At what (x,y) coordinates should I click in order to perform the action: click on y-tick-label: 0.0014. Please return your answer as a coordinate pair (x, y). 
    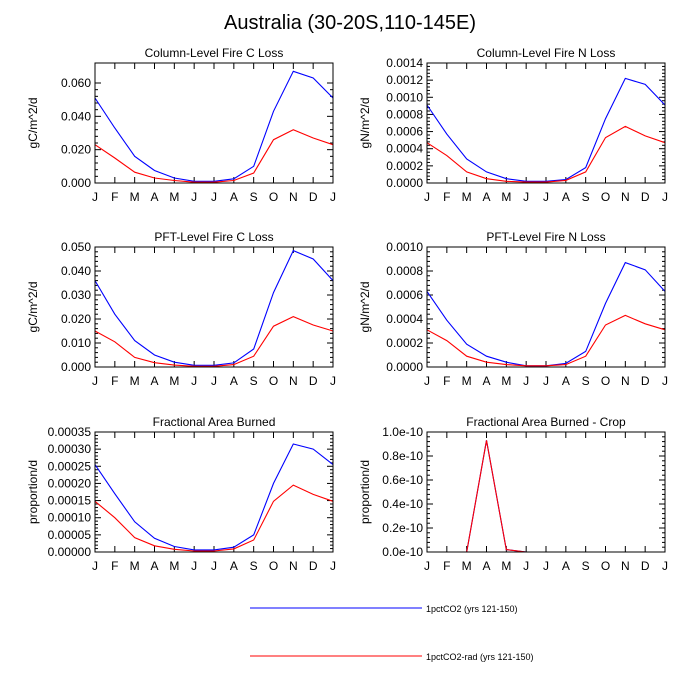
    Looking at the image, I should click on (404, 63).